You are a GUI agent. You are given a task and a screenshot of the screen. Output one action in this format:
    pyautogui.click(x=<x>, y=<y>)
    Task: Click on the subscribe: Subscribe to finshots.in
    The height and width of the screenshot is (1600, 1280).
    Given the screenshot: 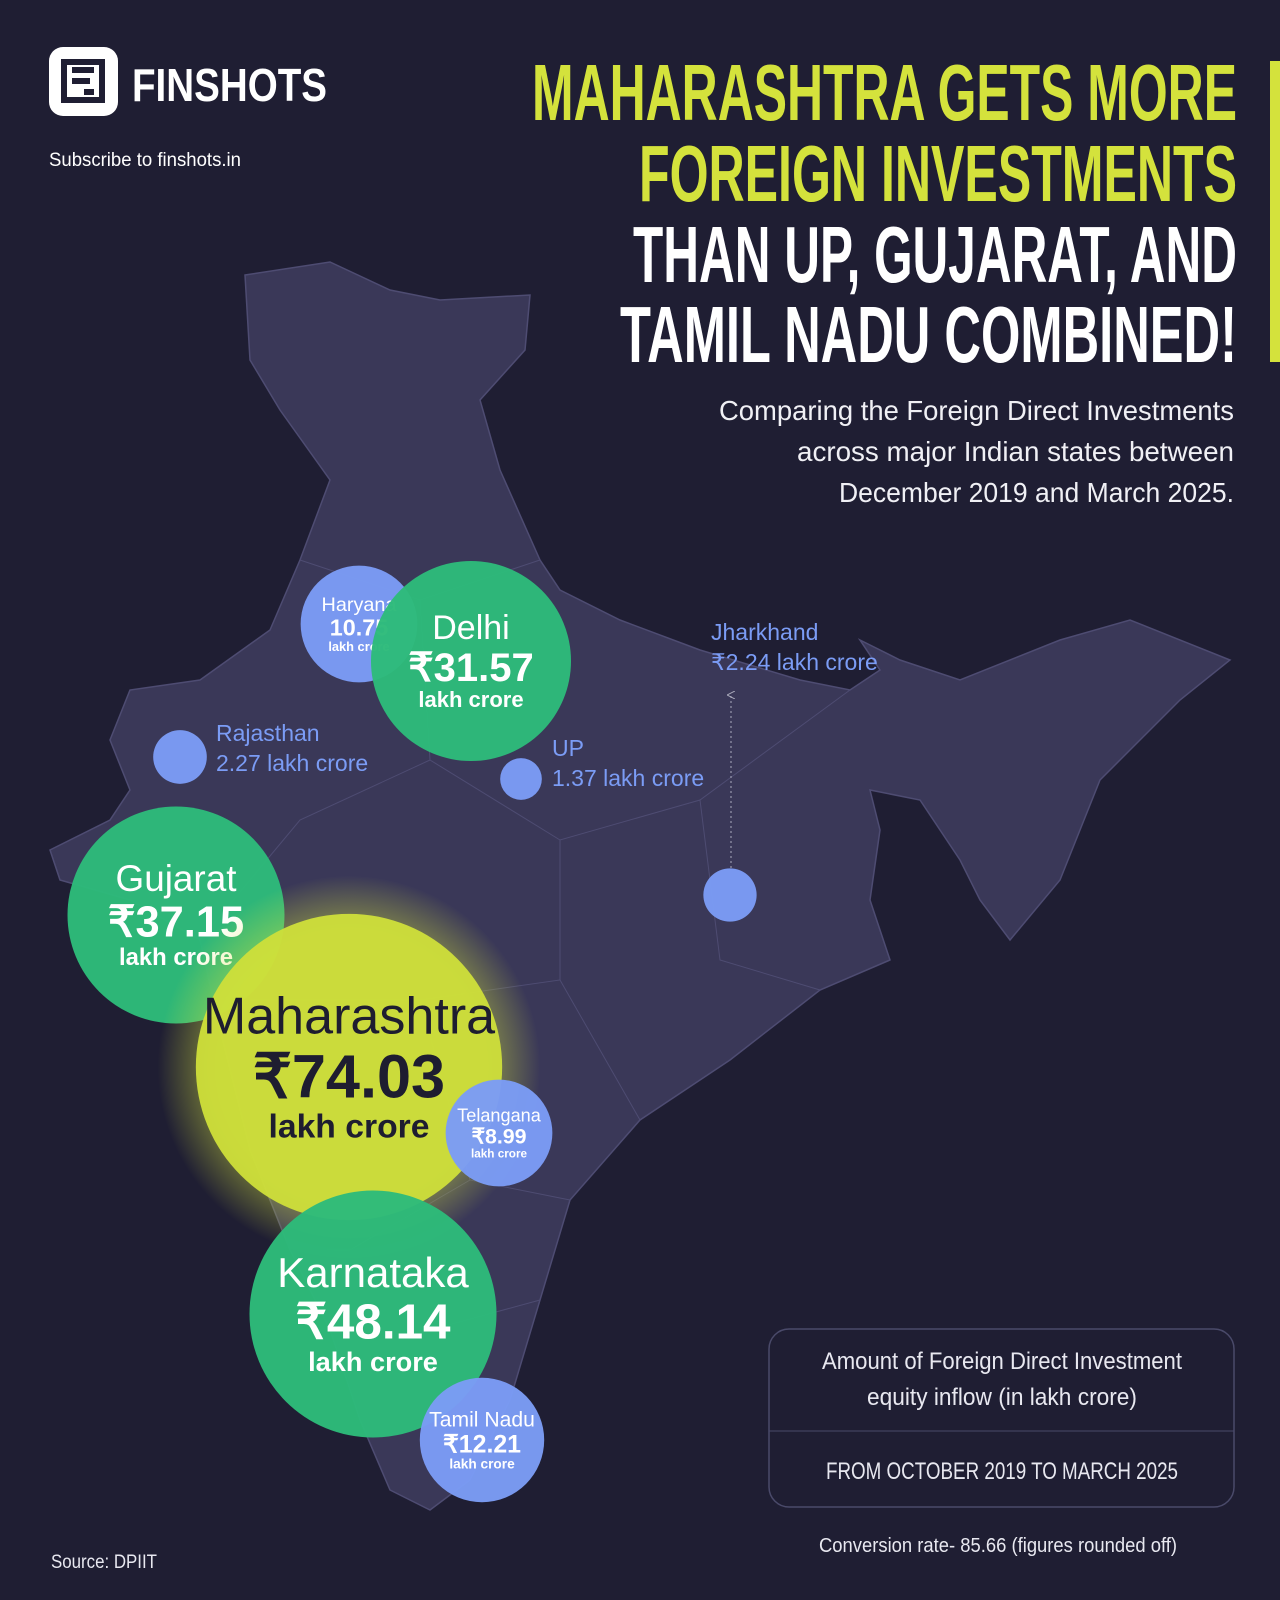 What is the action you would take?
    pyautogui.click(x=145, y=160)
    